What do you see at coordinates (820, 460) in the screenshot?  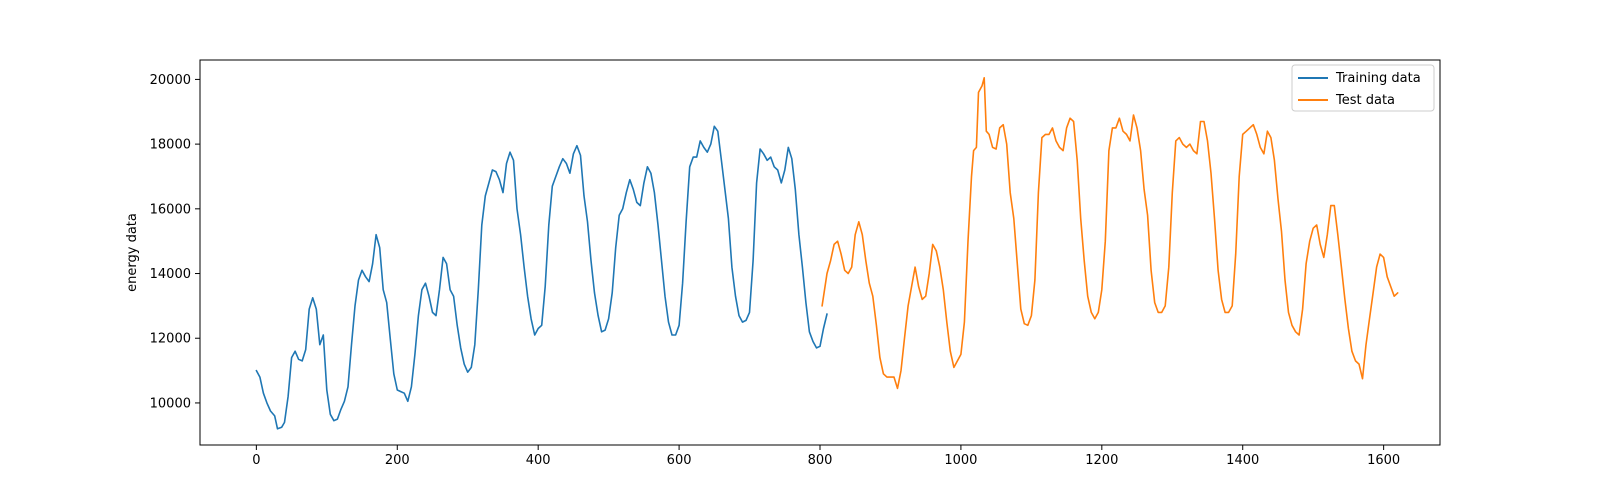 I see `x-tick-label: 800` at bounding box center [820, 460].